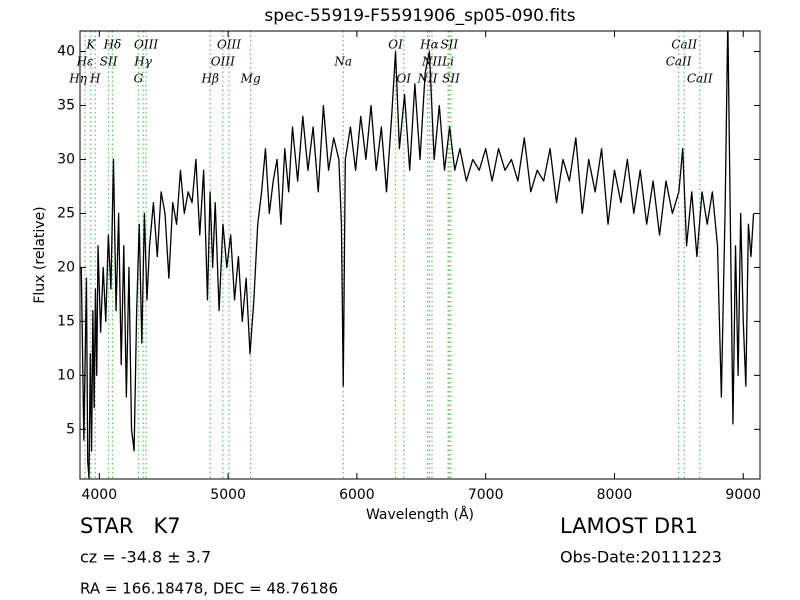 The image size is (800, 600). Describe the element at coordinates (629, 526) in the screenshot. I see `survey: LAMOST DR1` at that location.